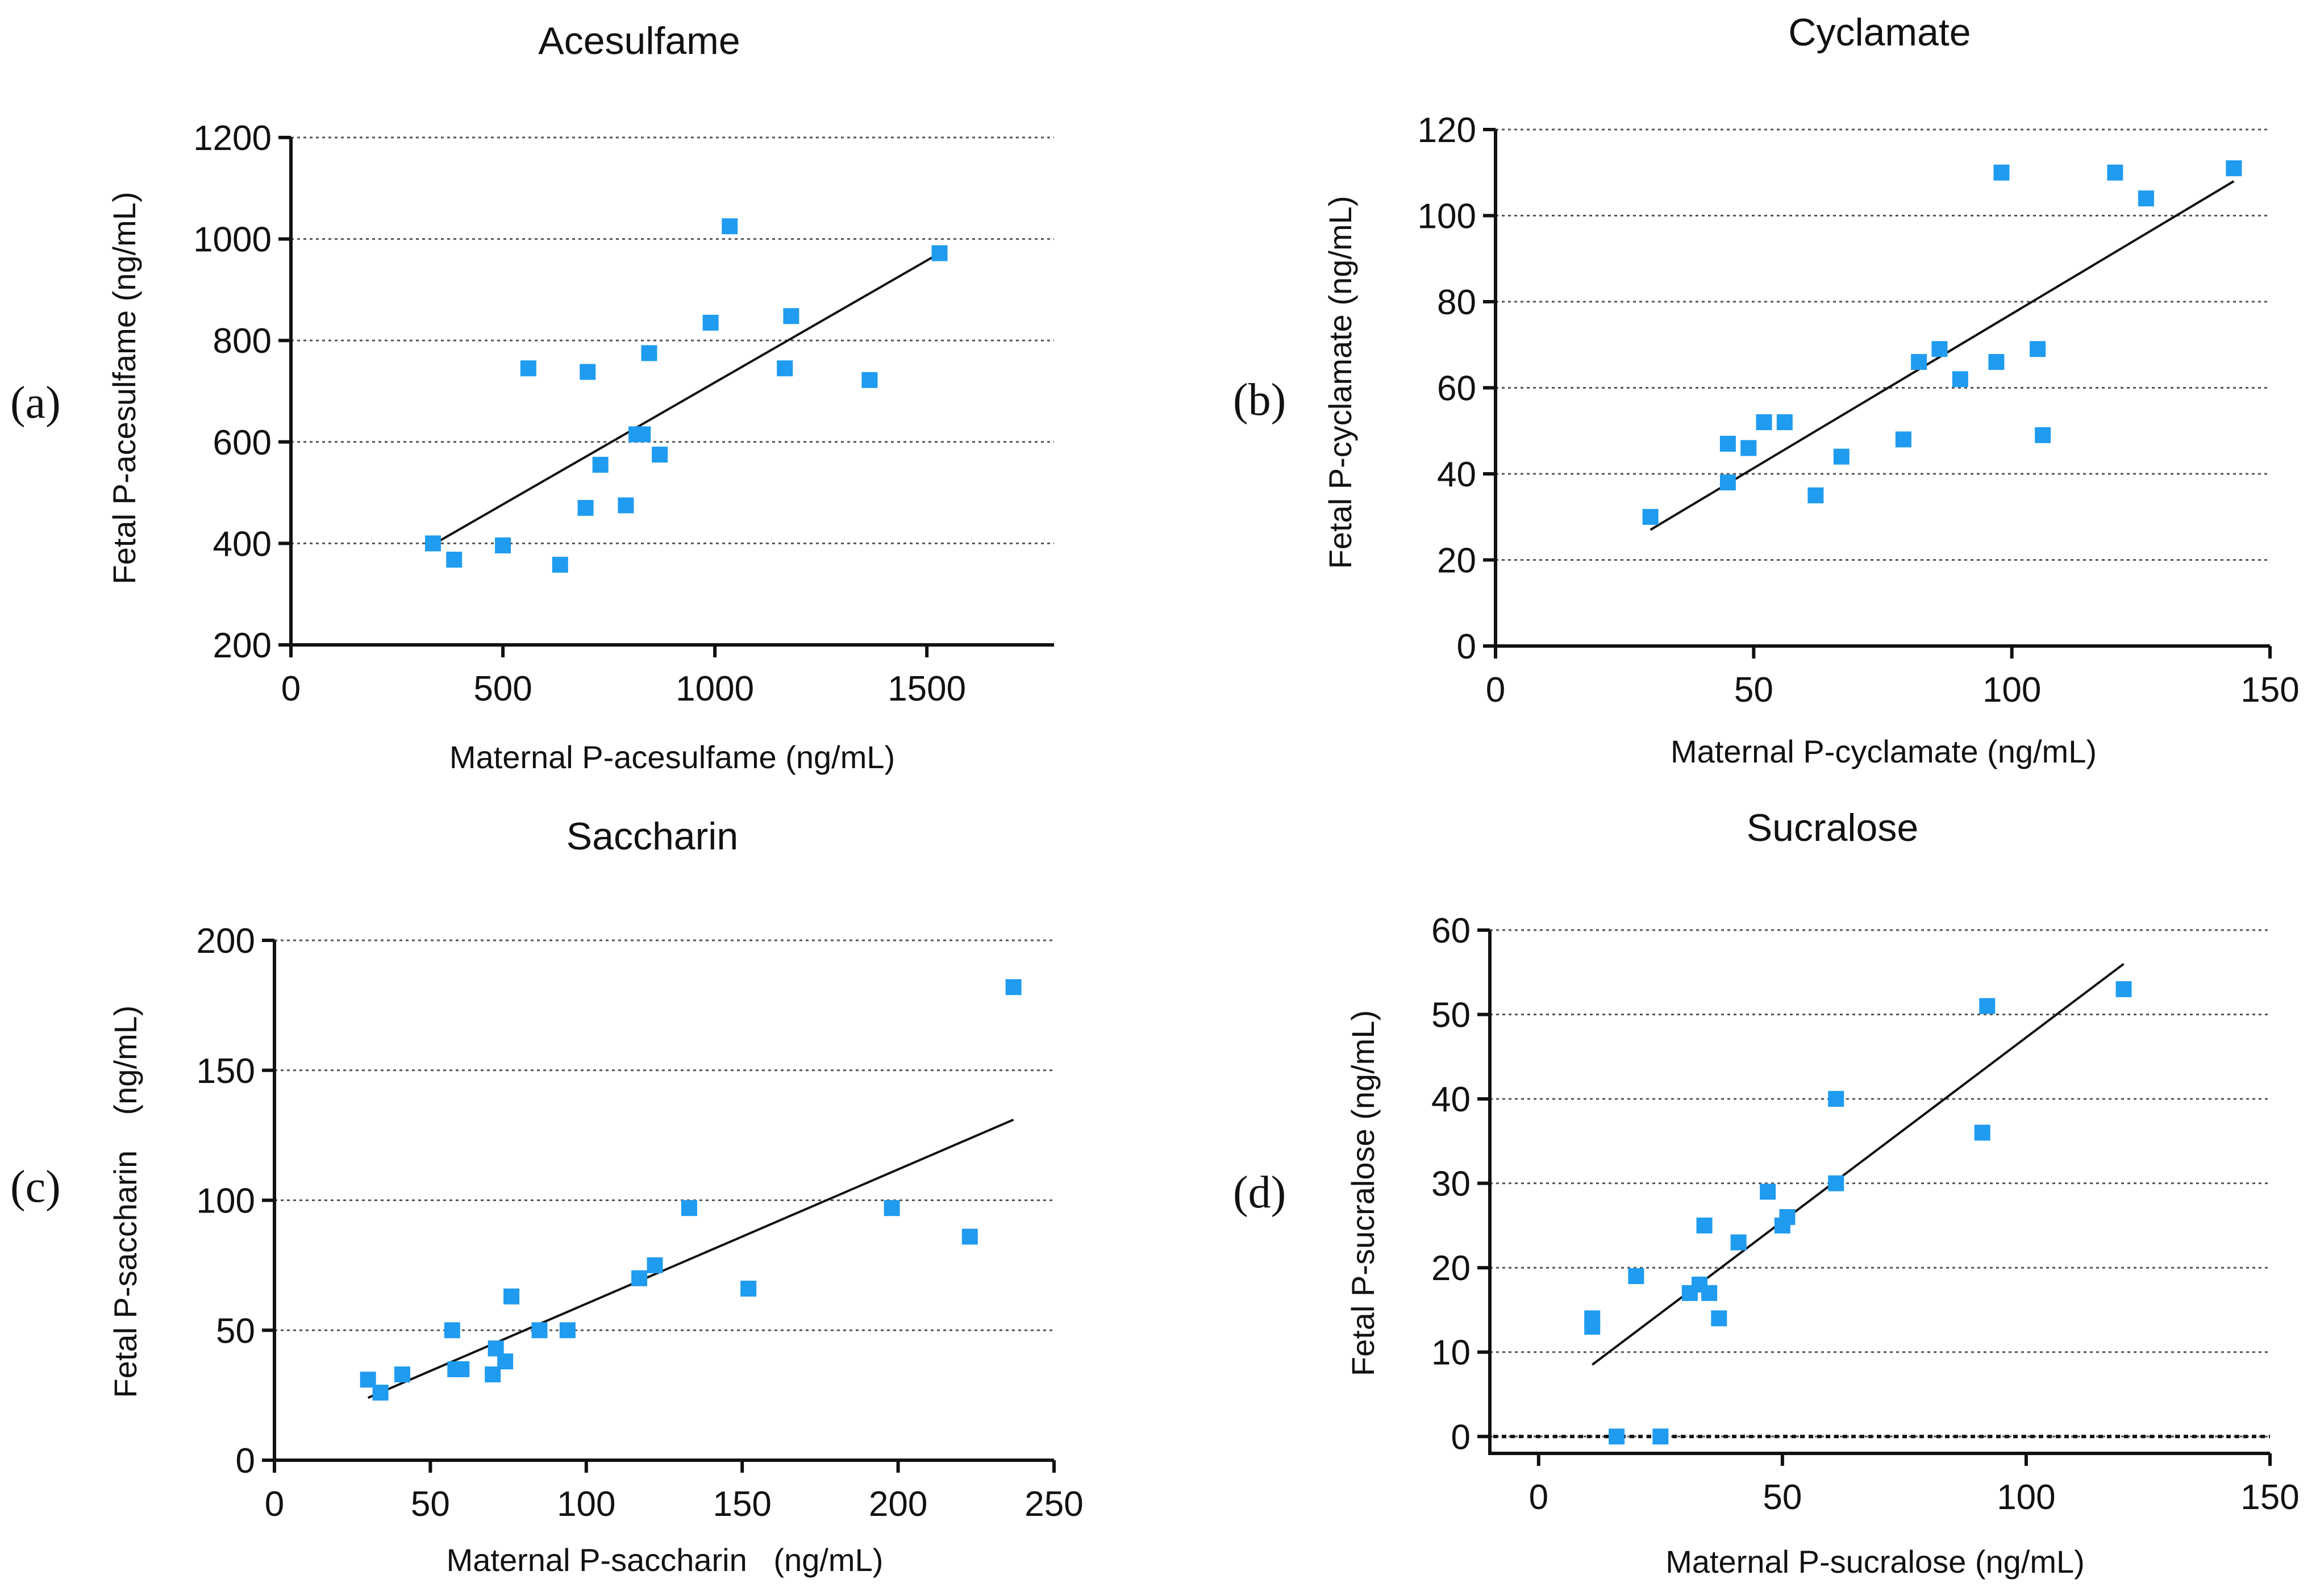 Image resolution: width=2320 pixels, height=1596 pixels. Describe the element at coordinates (235, 1331) in the screenshot. I see `panel-c-y-tick-label: 50` at that location.